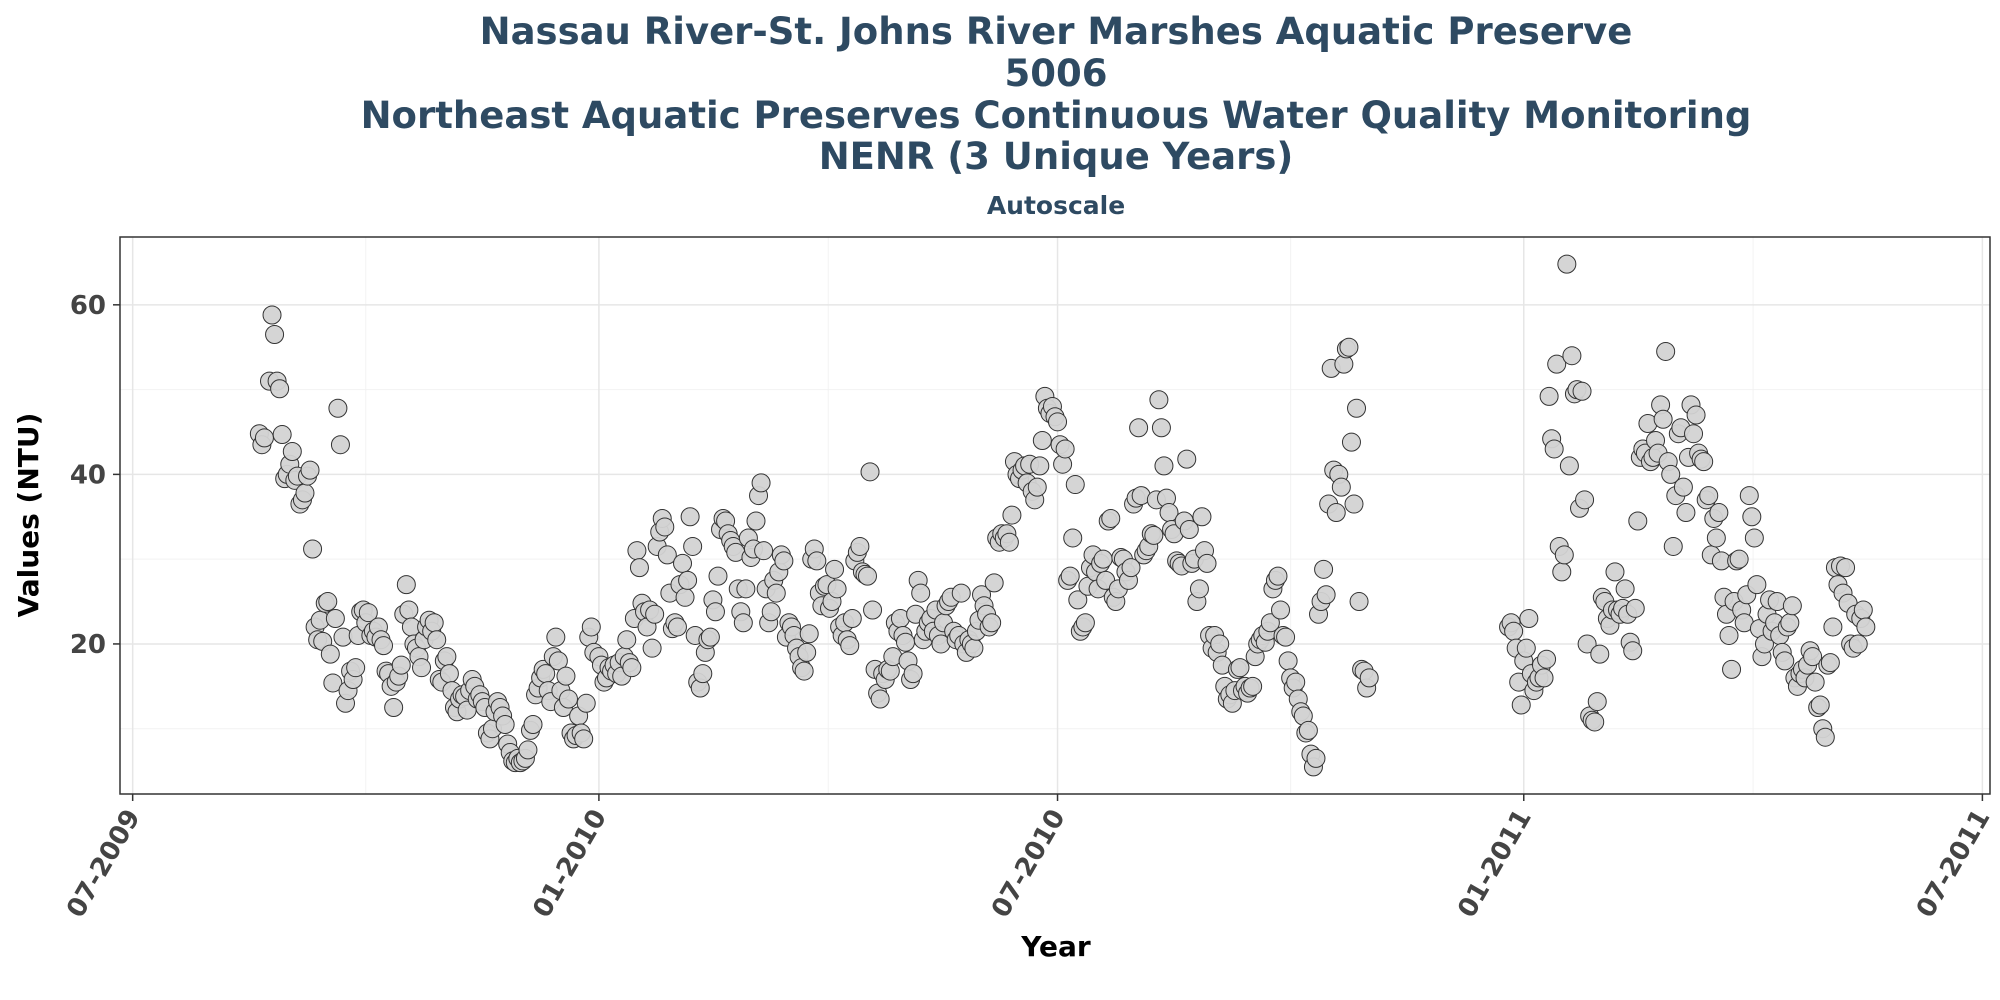  Describe the element at coordinates (570, 864) in the screenshot. I see `x-tick-label: 01-2010` at that location.